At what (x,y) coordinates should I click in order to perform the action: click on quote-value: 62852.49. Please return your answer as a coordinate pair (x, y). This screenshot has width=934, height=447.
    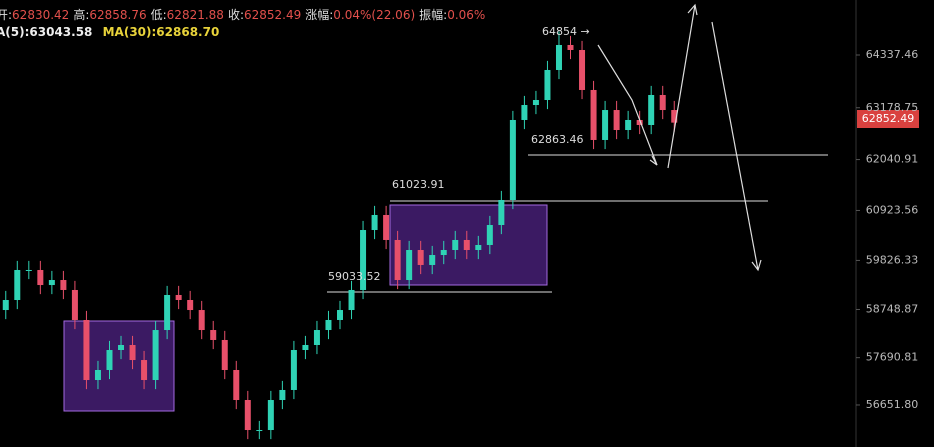
    Looking at the image, I should click on (272, 15).